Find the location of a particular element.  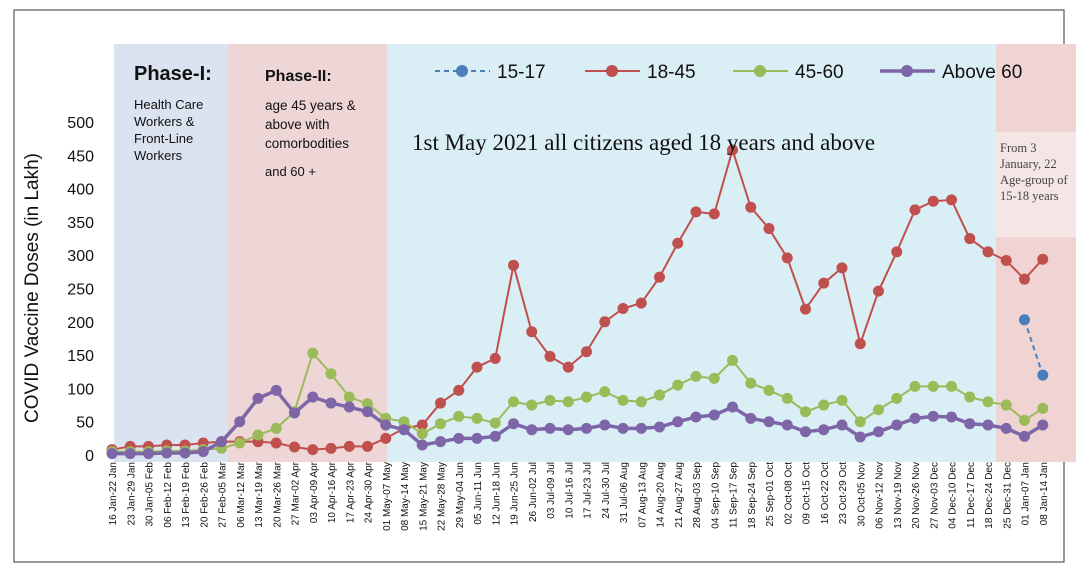

legend-label: 18-45 is located at coordinates (671, 72).